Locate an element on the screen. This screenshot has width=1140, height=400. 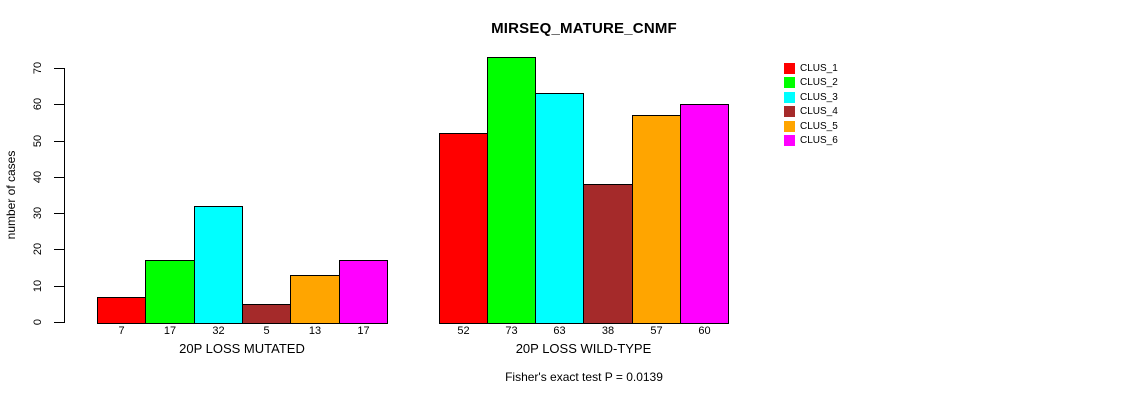
y-axis-line is located at coordinates (64, 195).